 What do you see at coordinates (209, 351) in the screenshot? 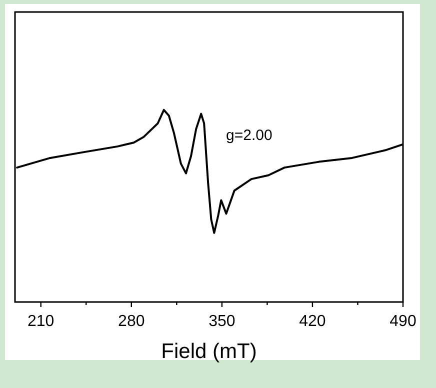
I see `x-axis-title: Field (mT)` at bounding box center [209, 351].